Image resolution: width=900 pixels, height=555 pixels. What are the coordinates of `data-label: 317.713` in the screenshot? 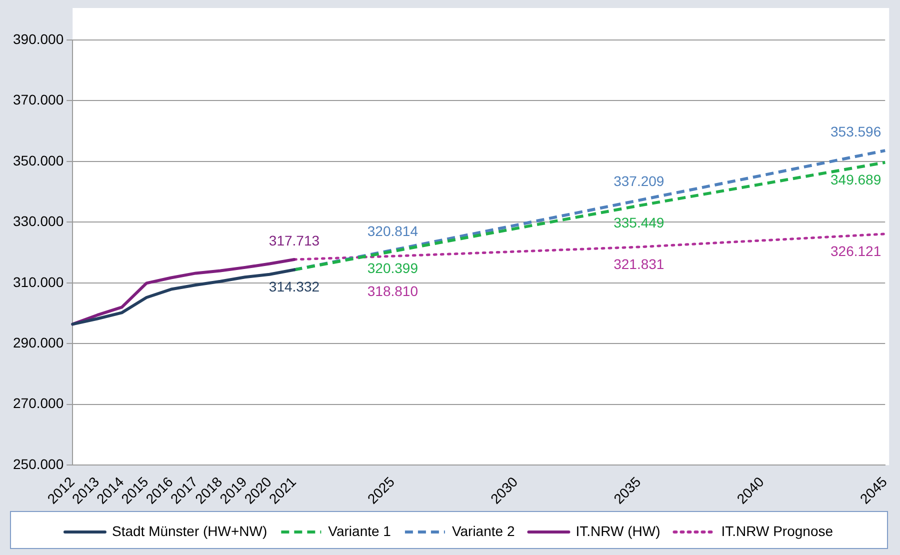 It's located at (294, 240).